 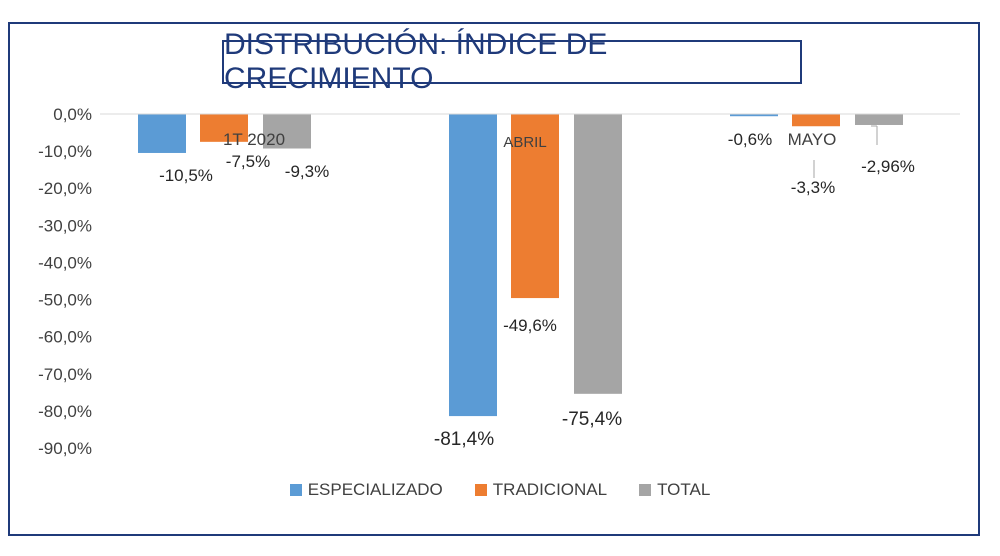 I want to click on y-tick-label: -40,0%, so click(x=65, y=262).